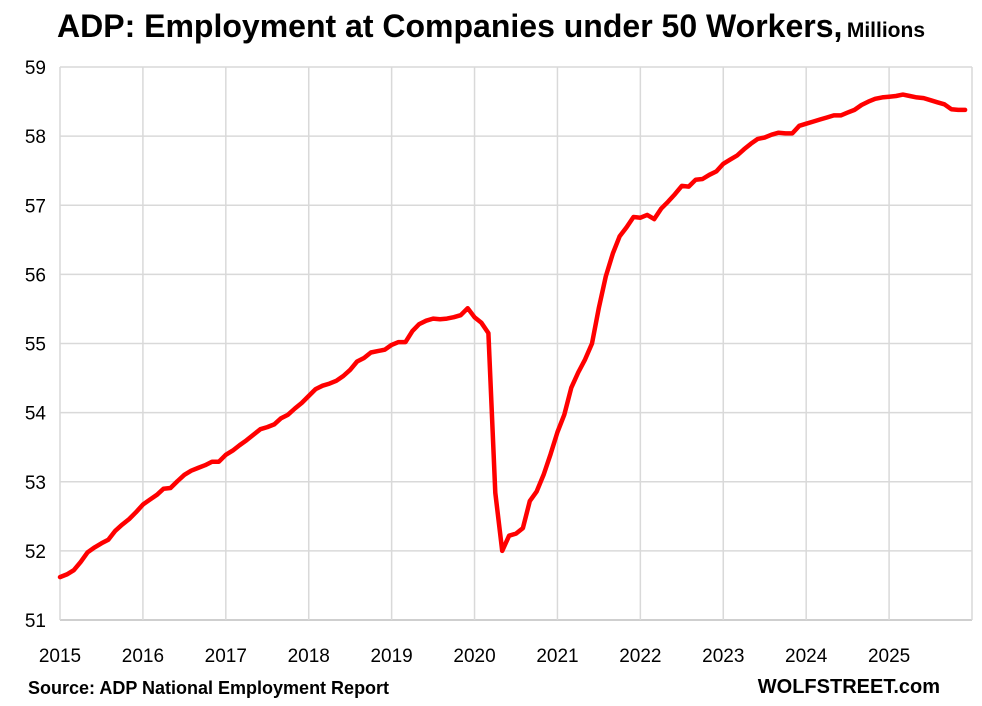 The width and height of the screenshot is (982, 706). I want to click on x-tick-label: 2021, so click(557, 656).